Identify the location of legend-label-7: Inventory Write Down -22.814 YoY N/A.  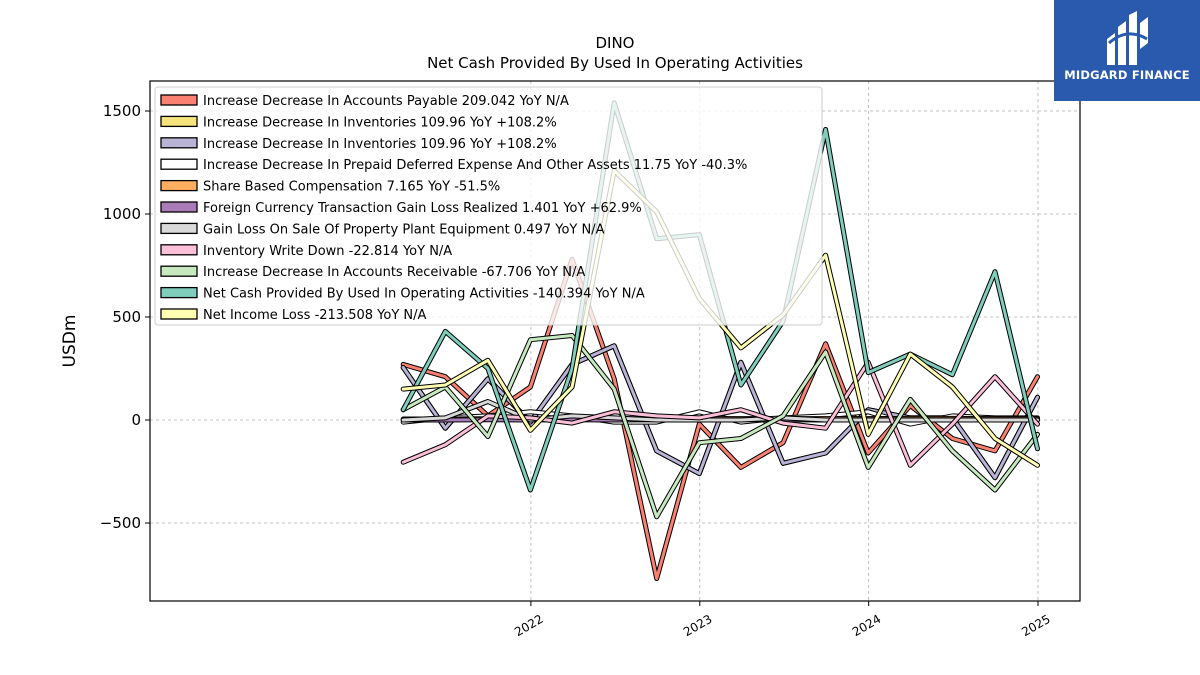
(327, 251).